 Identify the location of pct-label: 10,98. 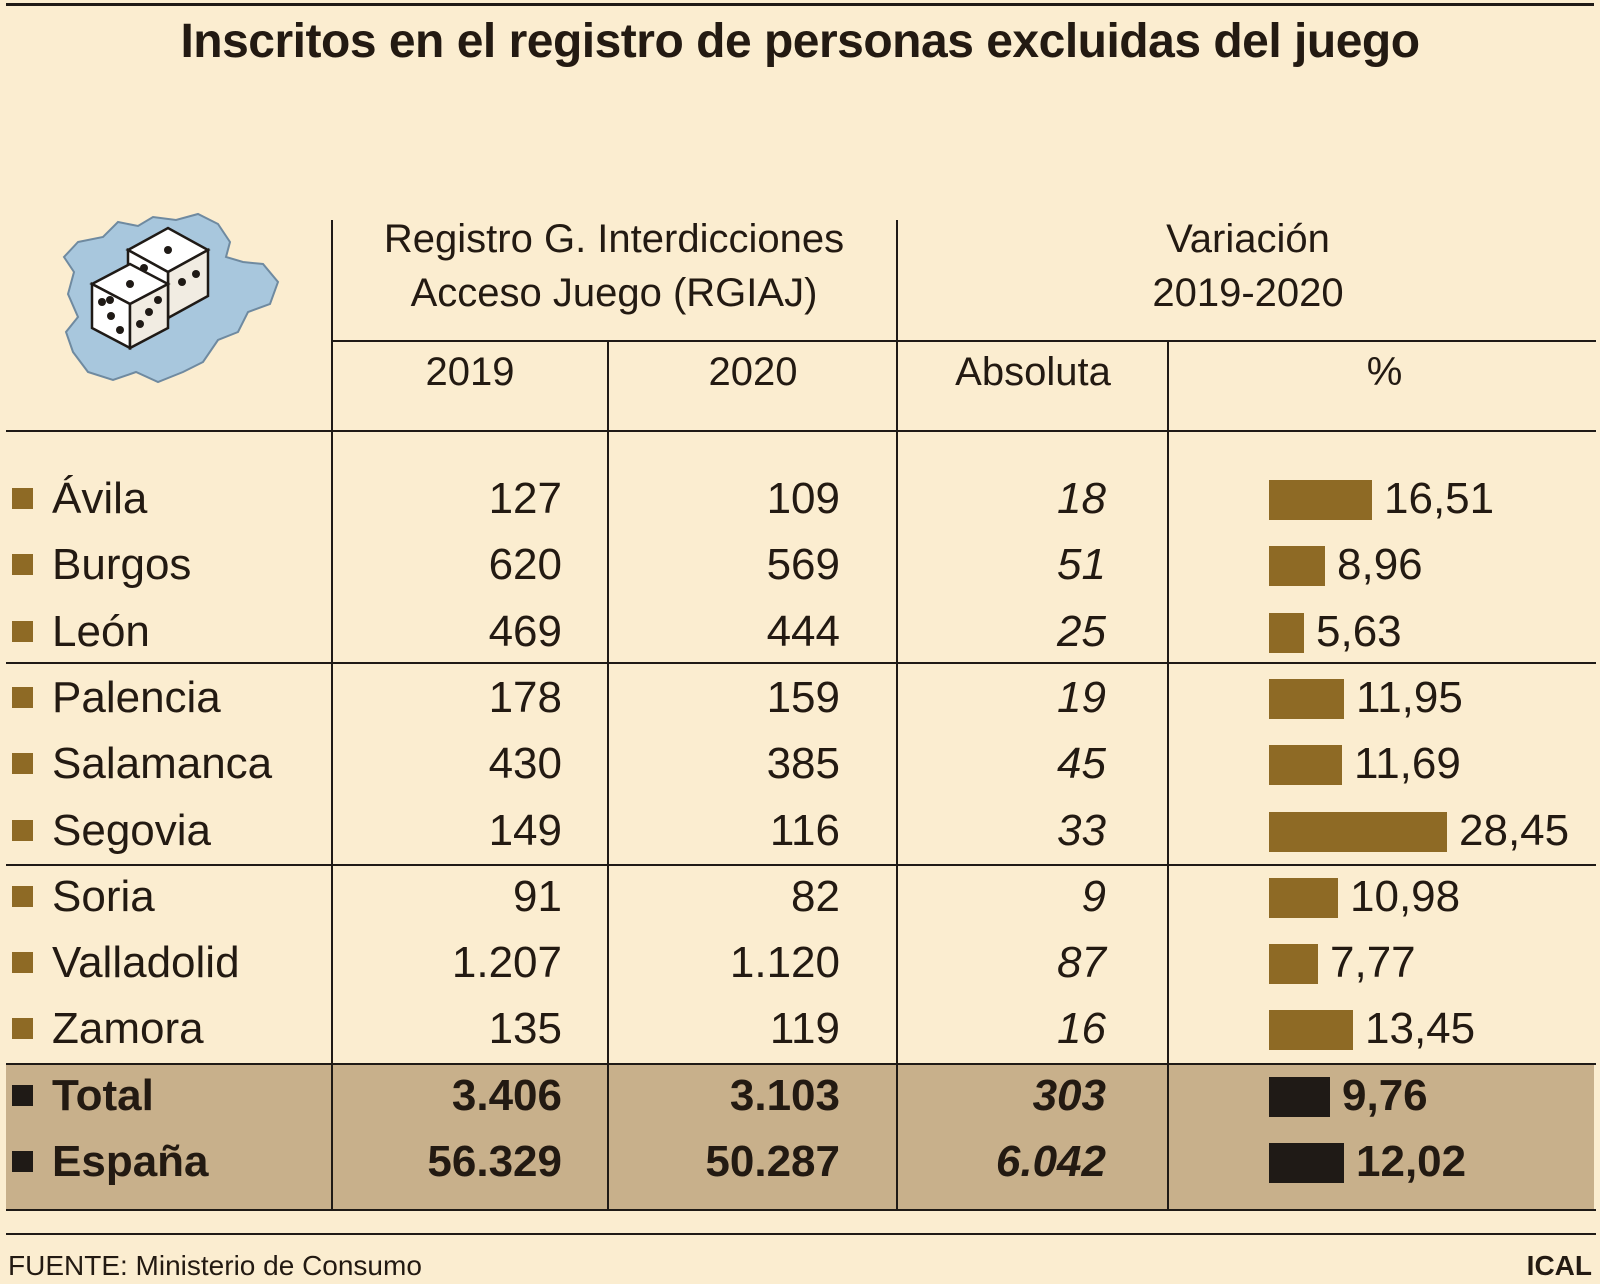
(1405, 896).